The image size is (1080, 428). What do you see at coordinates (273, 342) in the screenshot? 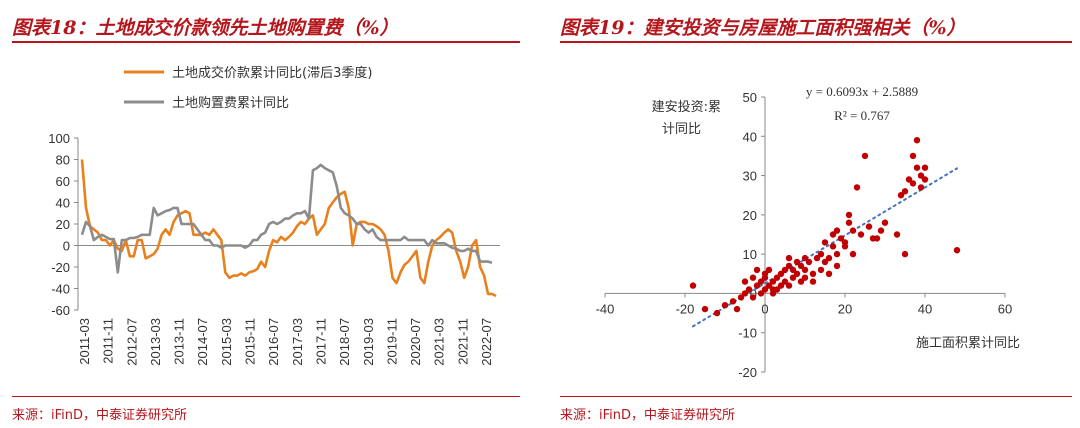
I see `x-tick-label: 2016-07` at bounding box center [273, 342].